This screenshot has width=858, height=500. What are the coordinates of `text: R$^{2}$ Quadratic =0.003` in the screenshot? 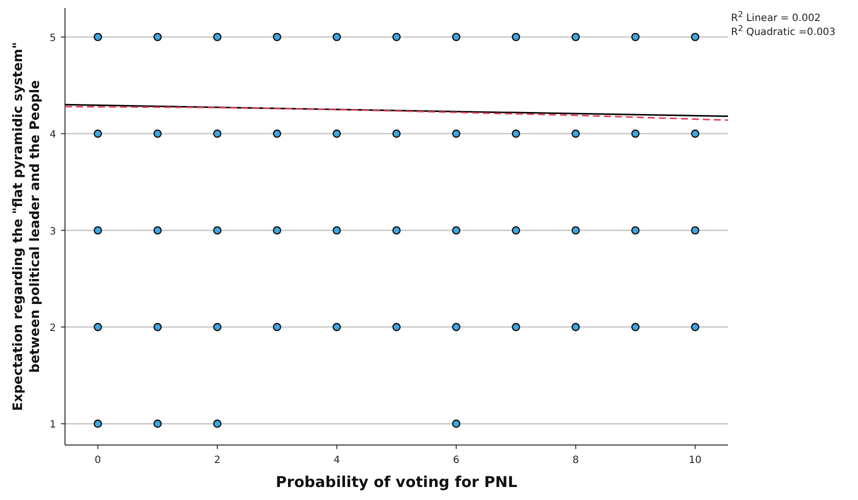 It's located at (783, 31).